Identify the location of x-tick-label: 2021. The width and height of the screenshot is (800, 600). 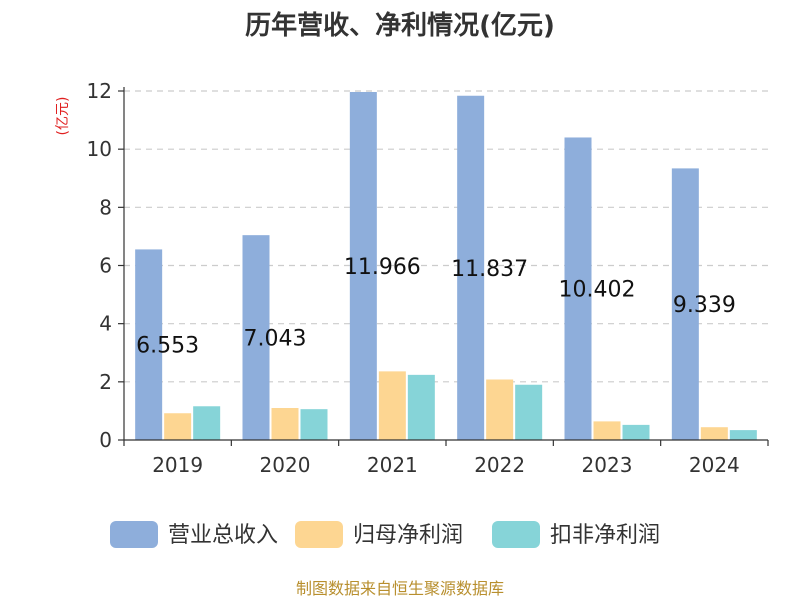
(392, 465).